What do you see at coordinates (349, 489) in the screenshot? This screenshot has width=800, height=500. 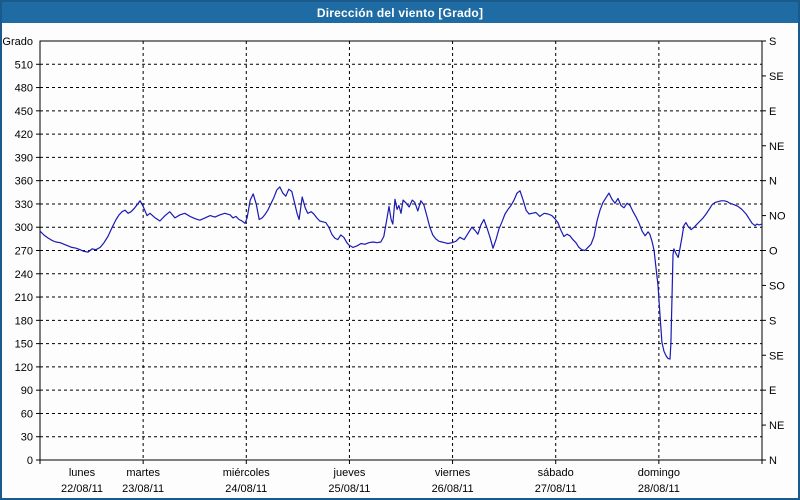 I see `x-axis-date-label: 25/08/11` at bounding box center [349, 489].